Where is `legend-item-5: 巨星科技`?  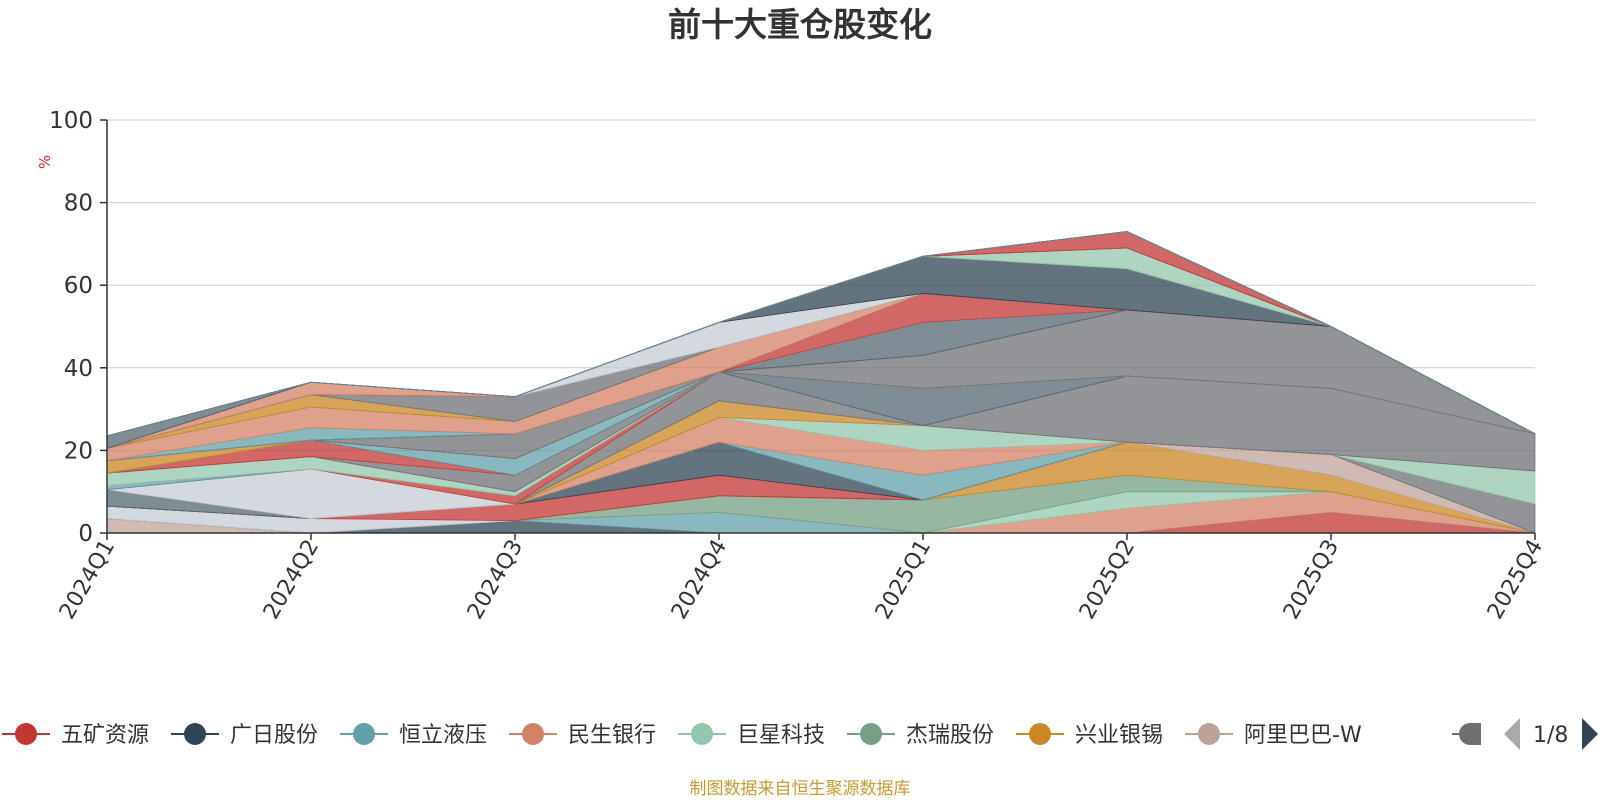 legend-item-5: 巨星科技 is located at coordinates (751, 735).